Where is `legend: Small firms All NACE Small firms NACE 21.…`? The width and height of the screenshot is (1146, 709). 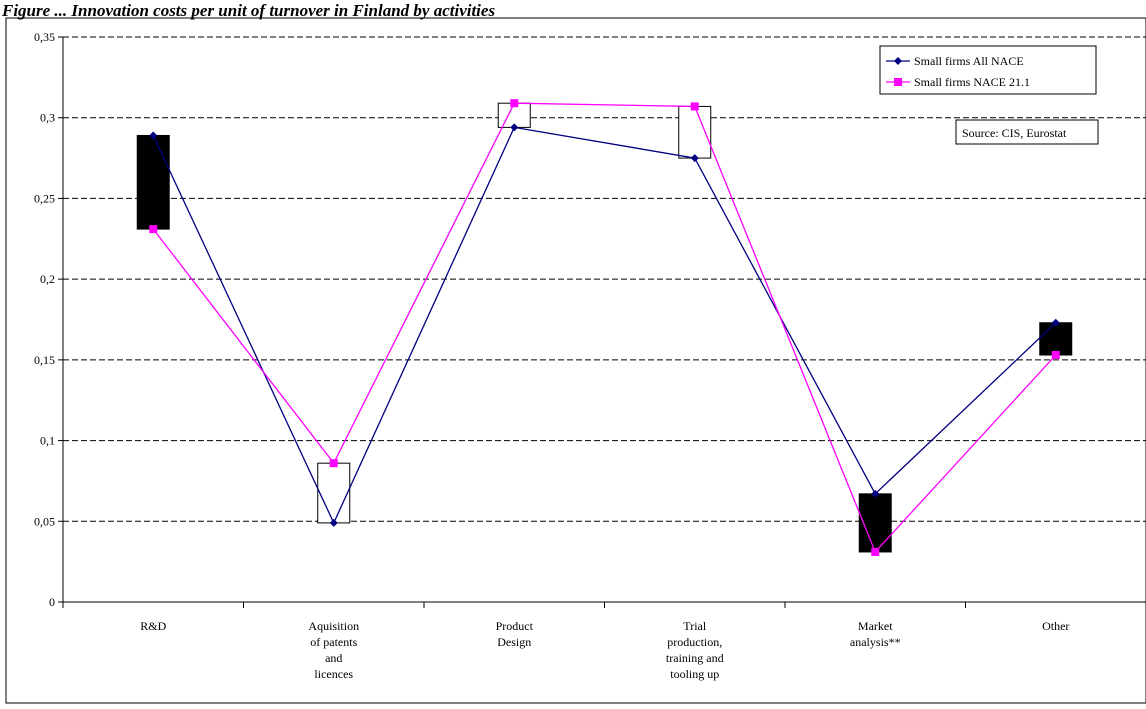
legend: Small firms All NACE Small firms NACE 21.… is located at coordinates (988, 70).